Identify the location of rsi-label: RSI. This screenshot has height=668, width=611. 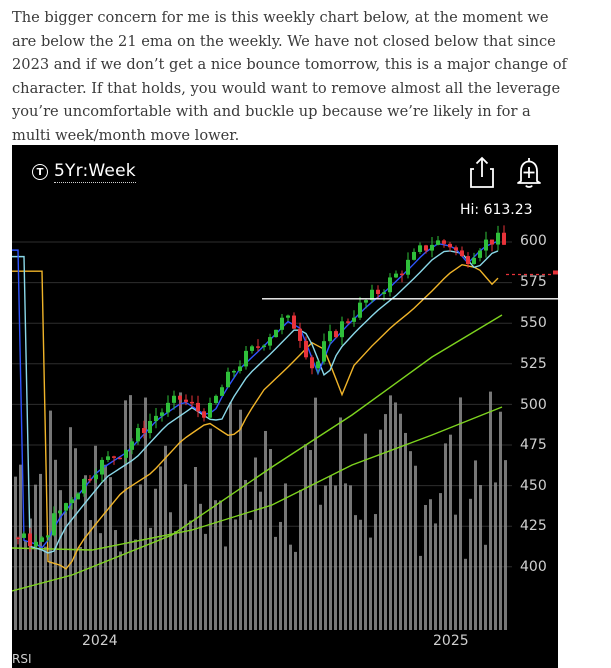
(22, 659).